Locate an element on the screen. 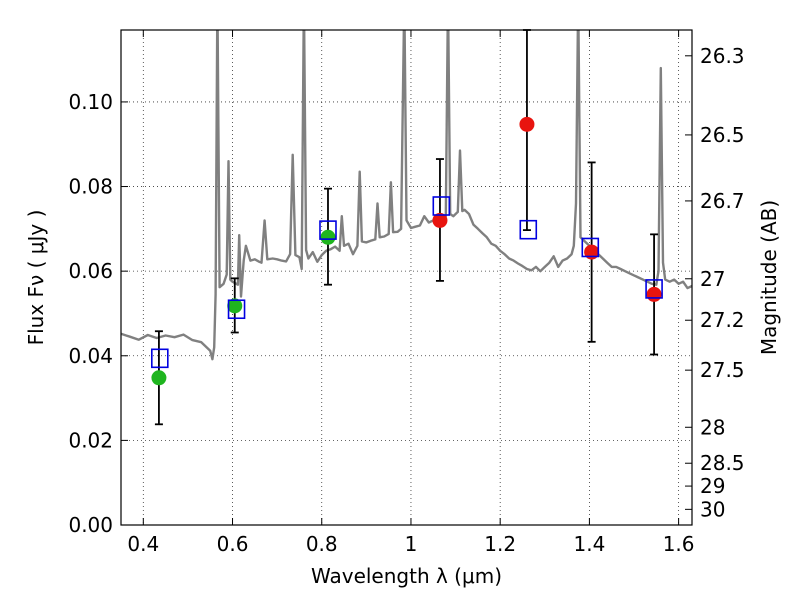  x-axis-title: Wavelength λ (μm) is located at coordinates (406, 576).